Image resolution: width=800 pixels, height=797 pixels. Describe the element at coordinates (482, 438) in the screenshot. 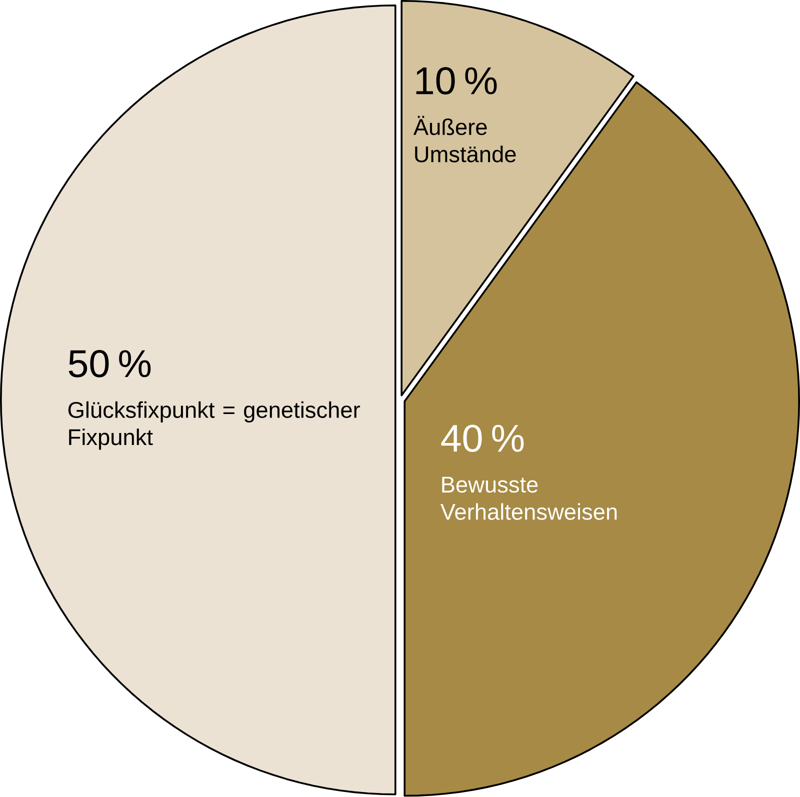

I see `data-label: 40 %` at that location.